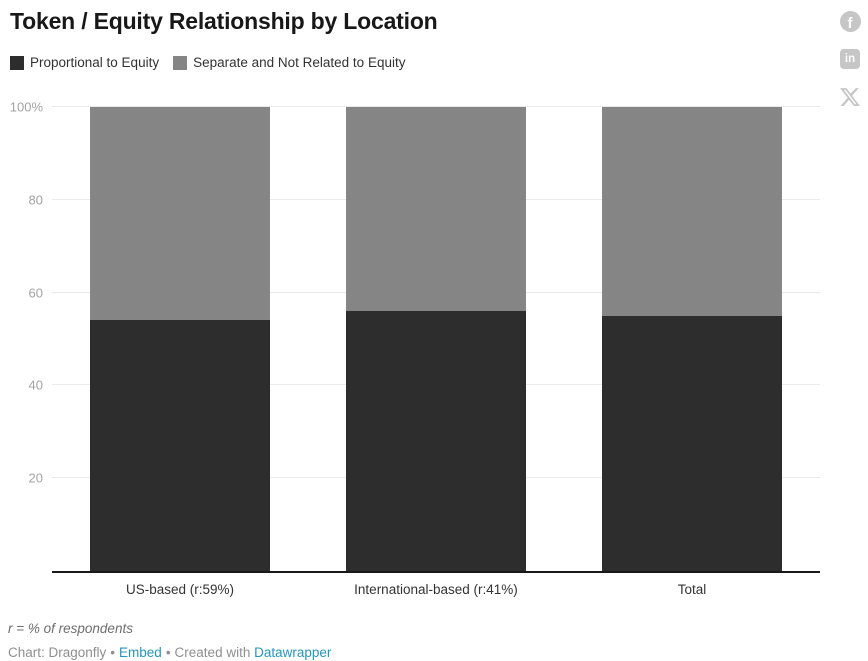 Image resolution: width=868 pixels, height=661 pixels. I want to click on embed-link: Embed, so click(140, 652).